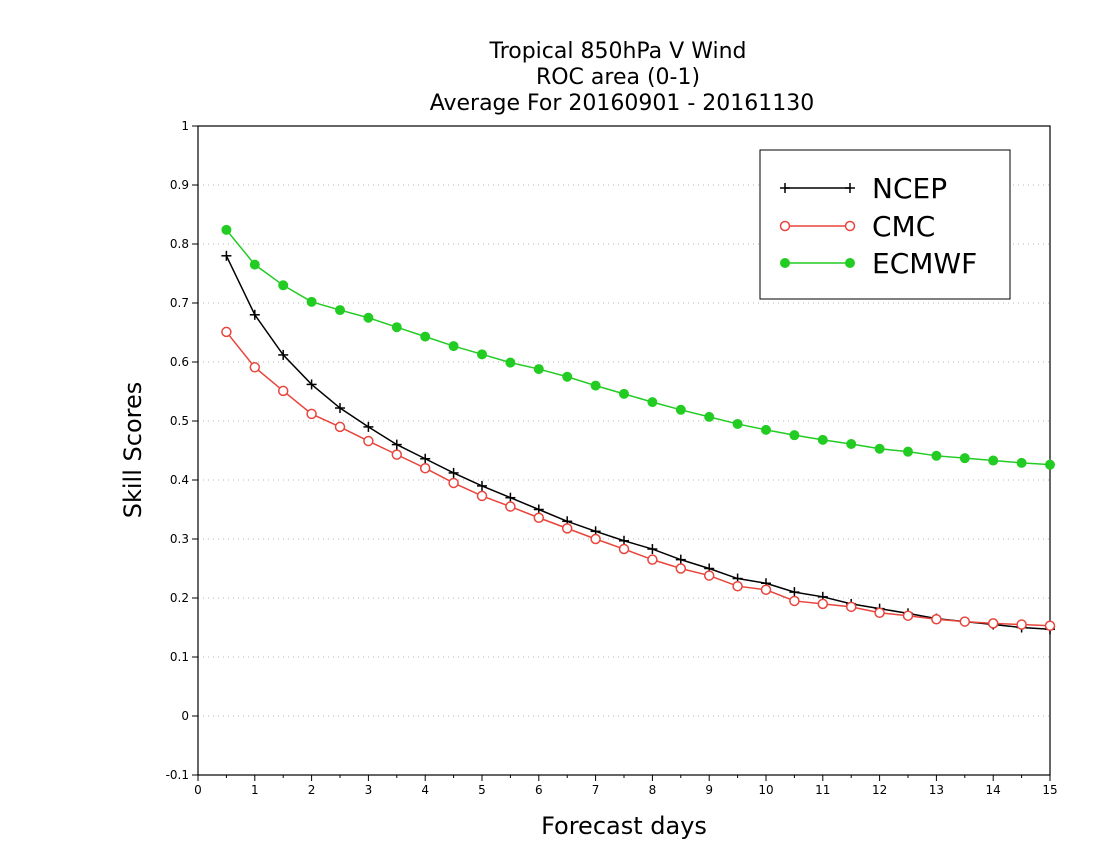 This screenshot has height=850, width=1100. Describe the element at coordinates (924, 263) in the screenshot. I see `legend-label-ecmwf: ECMWF` at that location.